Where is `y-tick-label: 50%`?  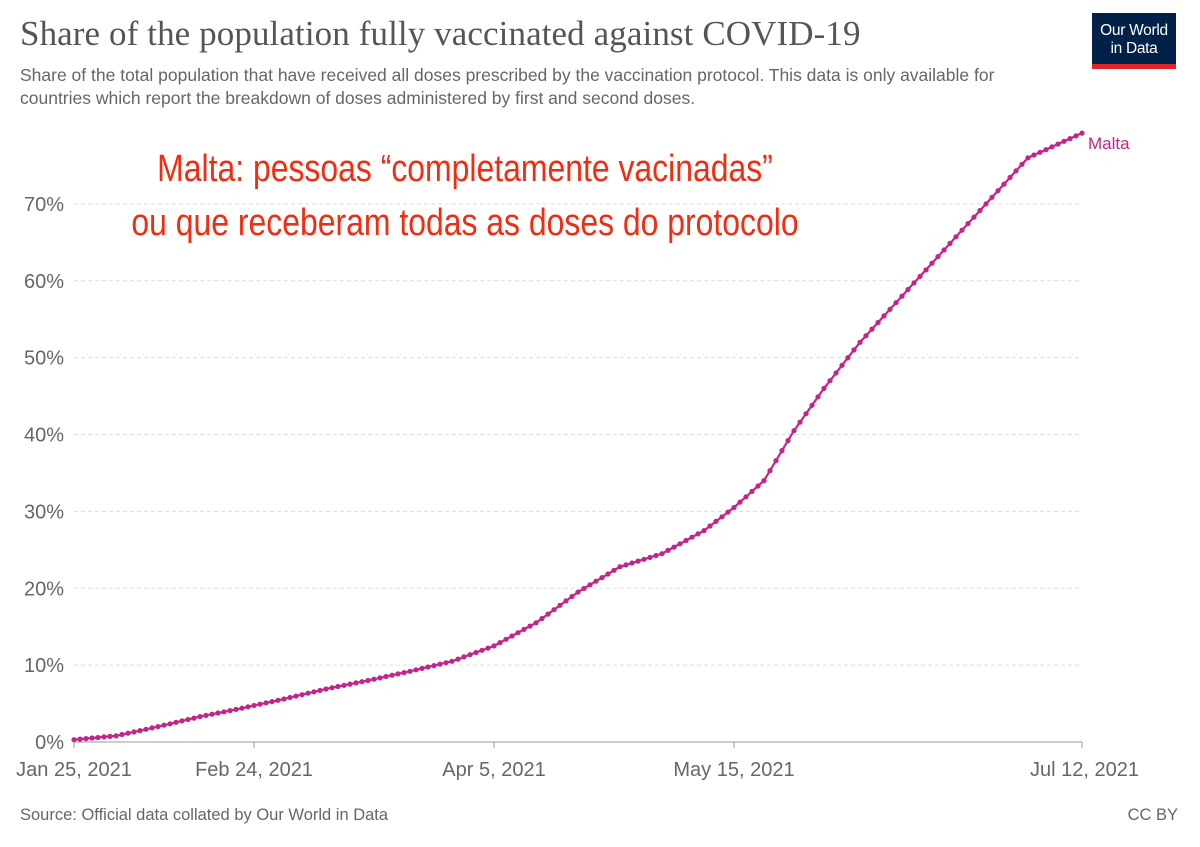 y-tick-label: 50% is located at coordinates (44, 359).